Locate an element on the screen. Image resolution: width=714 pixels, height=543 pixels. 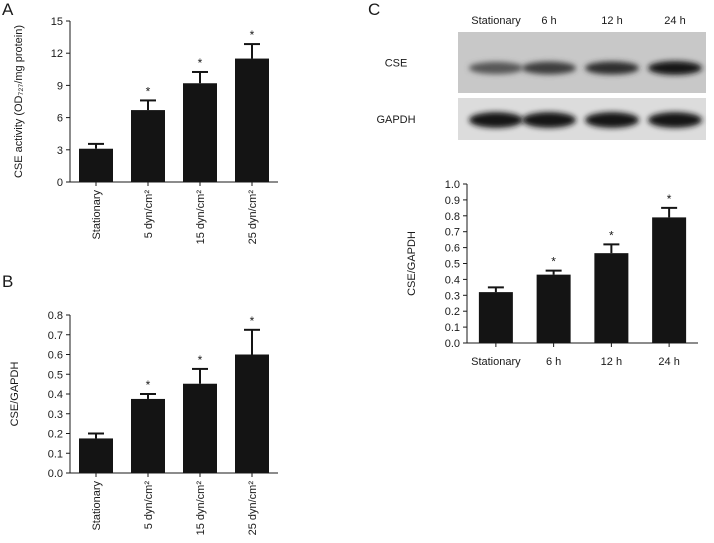
y-tick-label: 6 is located at coordinates (60, 119).